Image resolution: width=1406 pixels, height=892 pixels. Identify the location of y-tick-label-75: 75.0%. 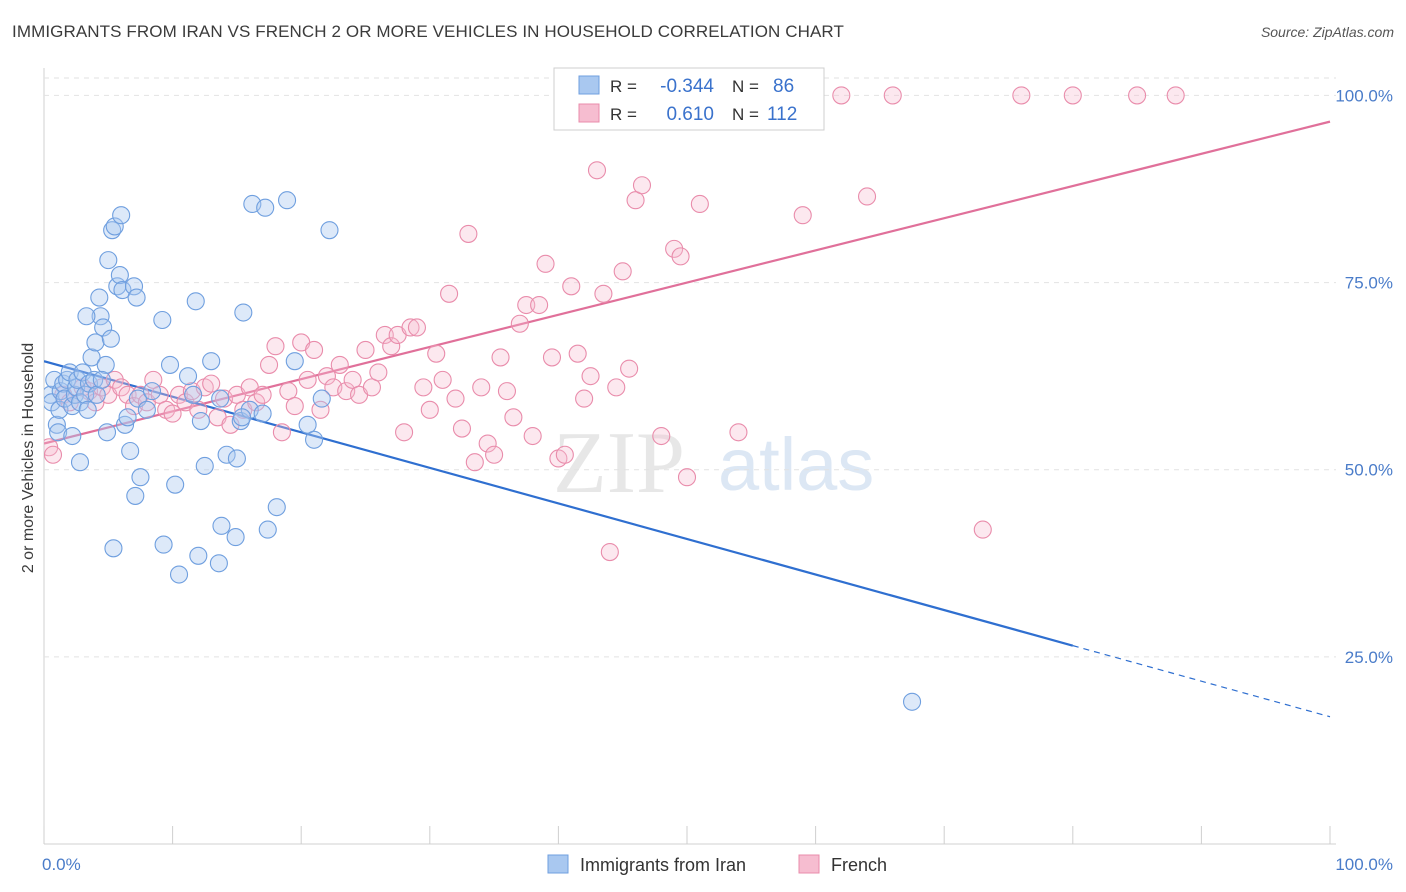
(1369, 283).